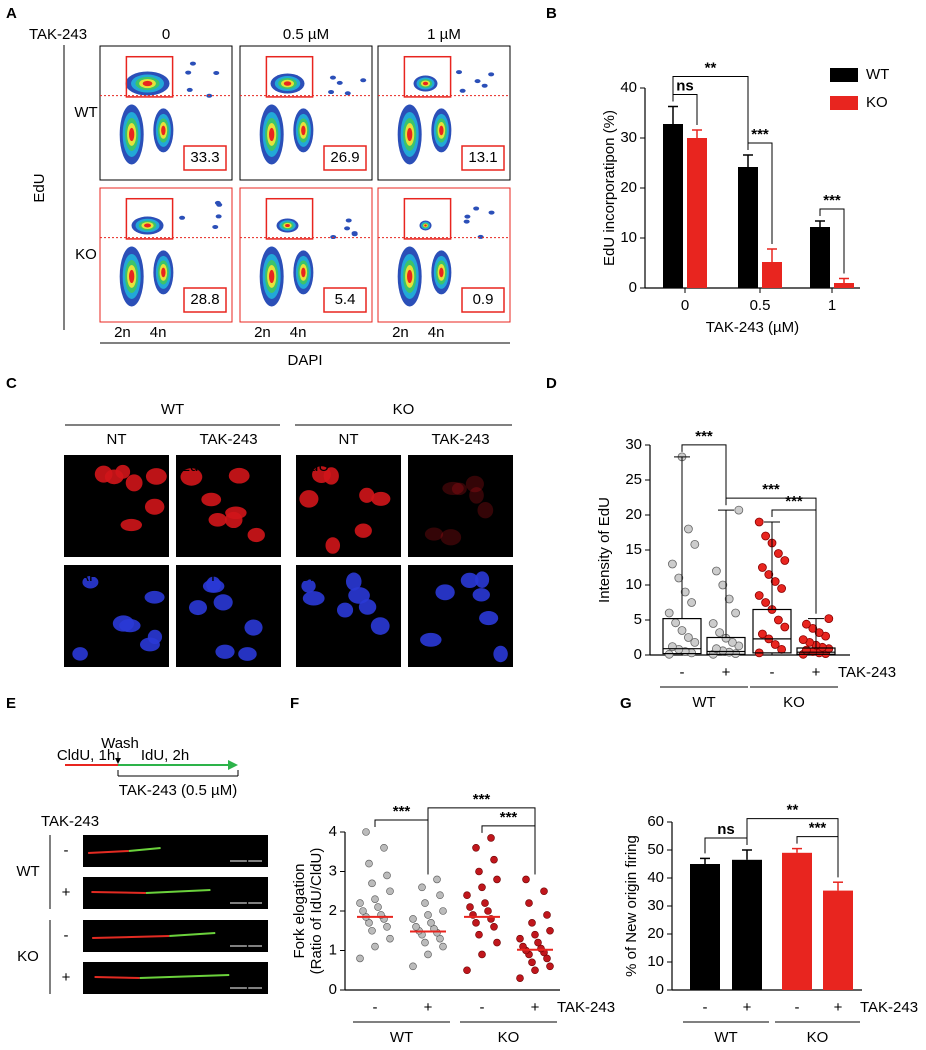 This screenshot has height=1050, width=926. I want to click on step-label: IdU, 2h, so click(165, 755).